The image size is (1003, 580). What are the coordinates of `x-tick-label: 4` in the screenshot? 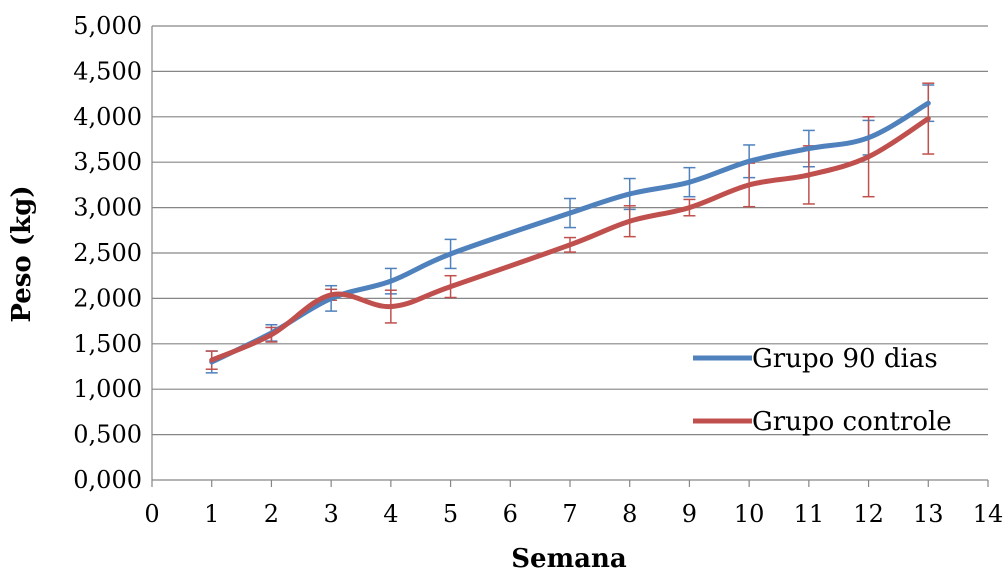 It's located at (390, 514).